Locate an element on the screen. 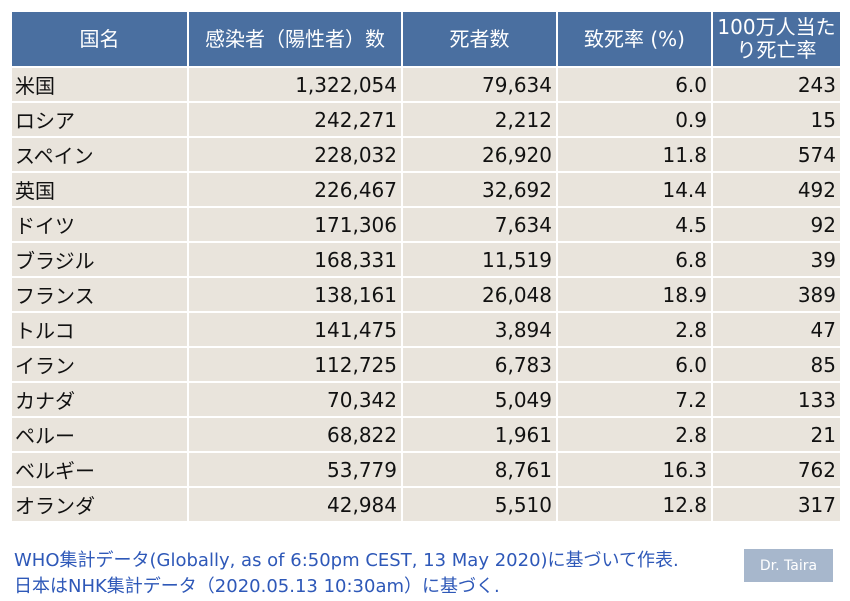  cell-country: イラン is located at coordinates (99, 364).